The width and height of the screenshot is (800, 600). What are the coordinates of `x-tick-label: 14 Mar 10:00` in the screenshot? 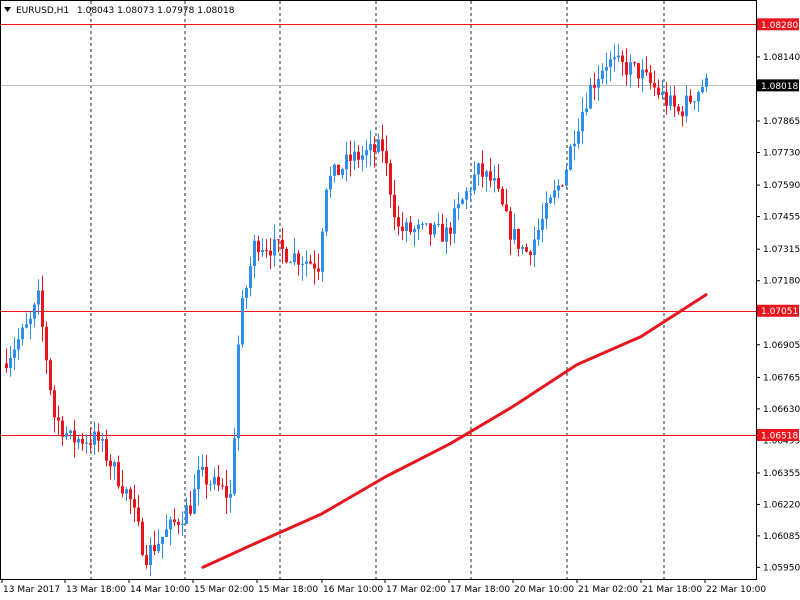 It's located at (160, 590).